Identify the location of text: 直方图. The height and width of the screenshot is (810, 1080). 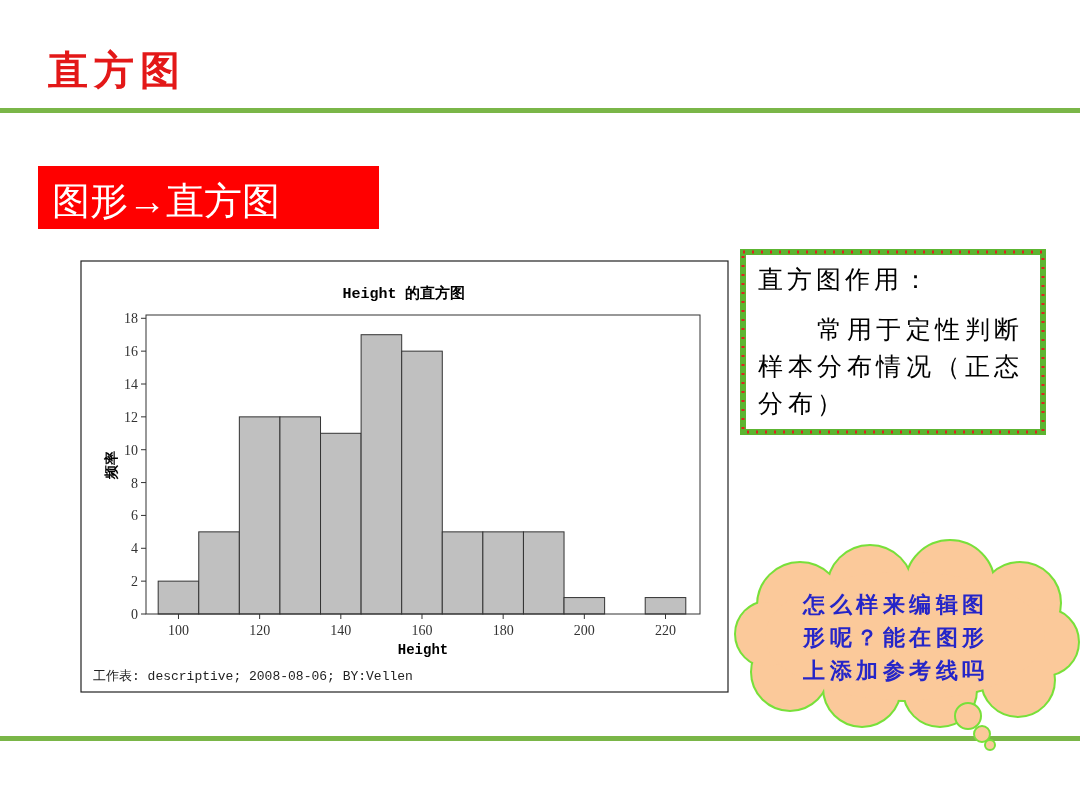
(116, 70).